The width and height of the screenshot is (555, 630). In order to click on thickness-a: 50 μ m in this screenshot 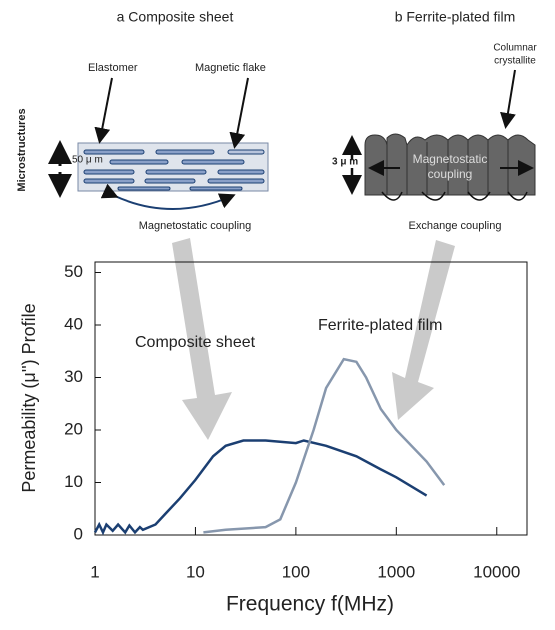, I will do `click(87, 160)`.